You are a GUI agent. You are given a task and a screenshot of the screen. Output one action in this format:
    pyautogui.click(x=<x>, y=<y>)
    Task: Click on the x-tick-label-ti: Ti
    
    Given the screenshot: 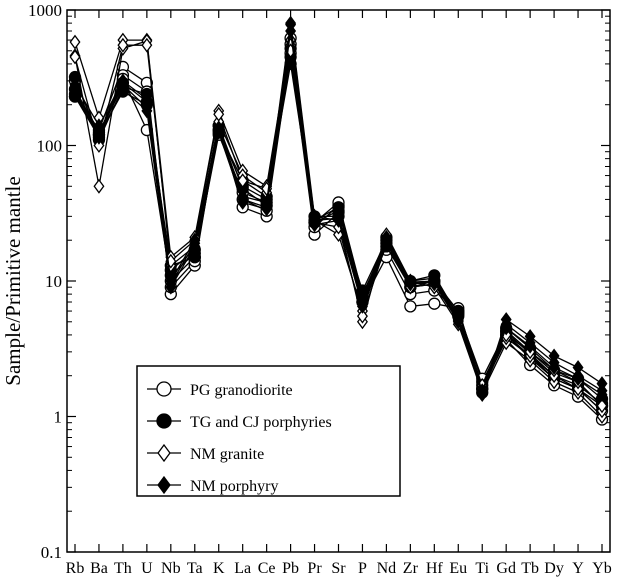 What is the action you would take?
    pyautogui.click(x=482, y=568)
    